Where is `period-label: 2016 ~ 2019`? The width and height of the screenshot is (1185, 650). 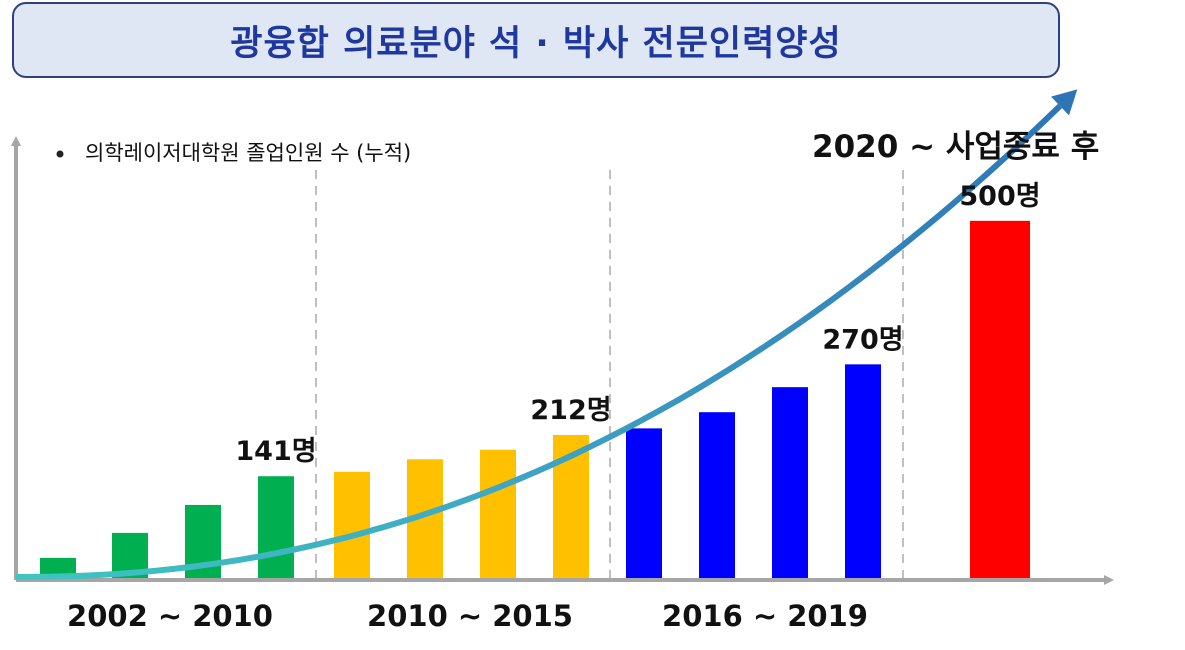
period-label: 2016 ~ 2019 is located at coordinates (765, 616).